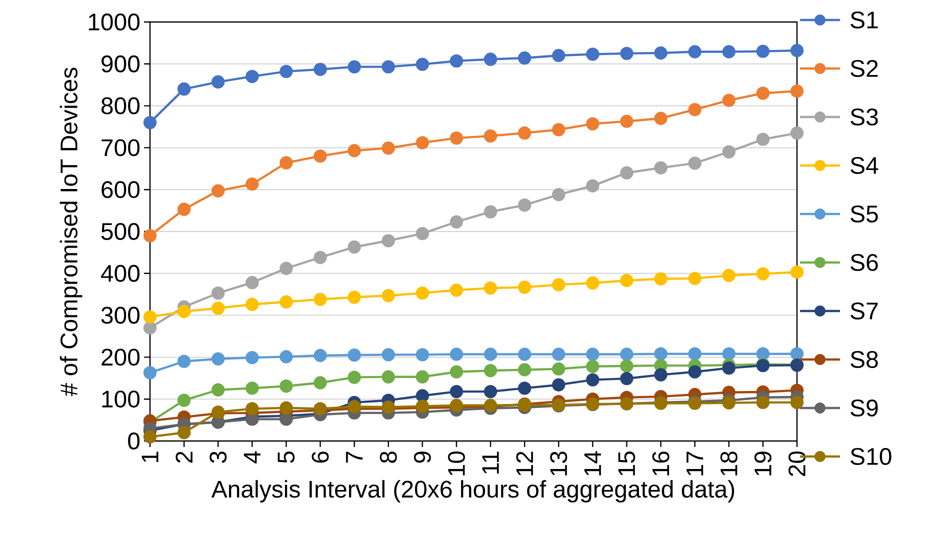 This screenshot has height=541, width=935. Describe the element at coordinates (695, 464) in the screenshot. I see `x-tick-label: 17` at that location.